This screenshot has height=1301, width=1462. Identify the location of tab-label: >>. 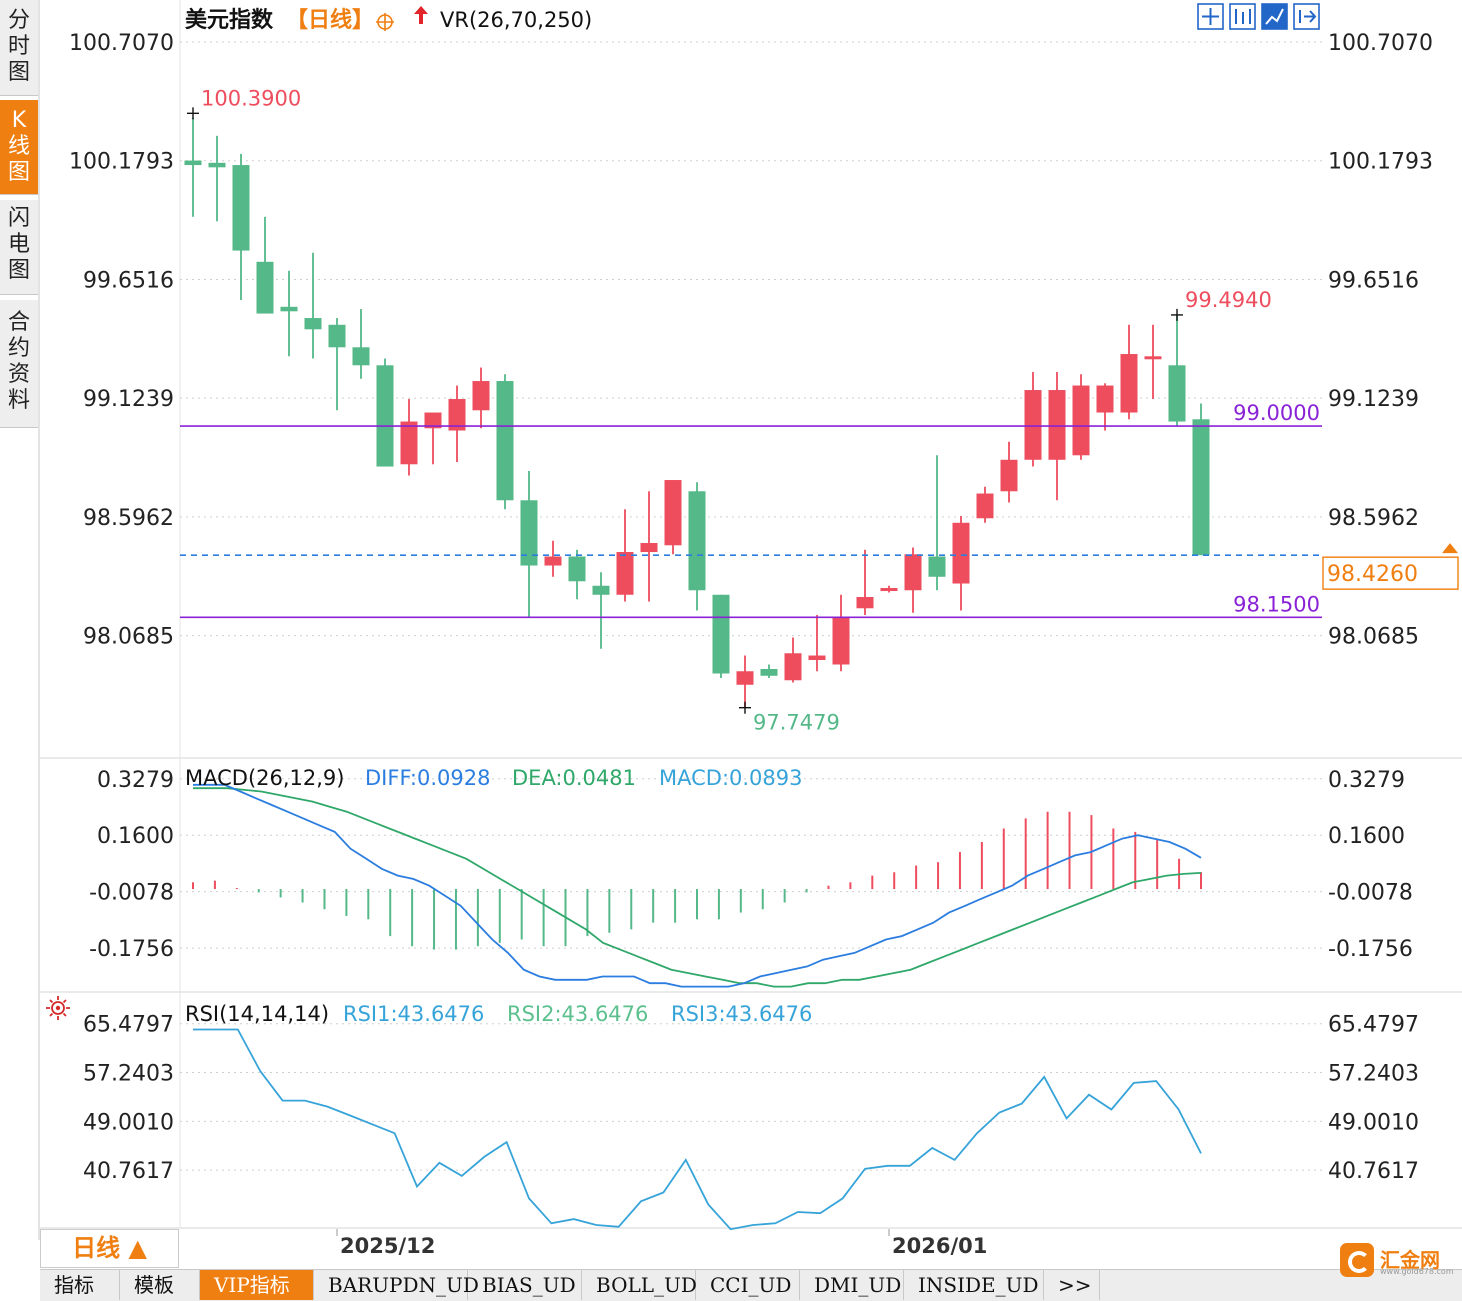
(1075, 1285).